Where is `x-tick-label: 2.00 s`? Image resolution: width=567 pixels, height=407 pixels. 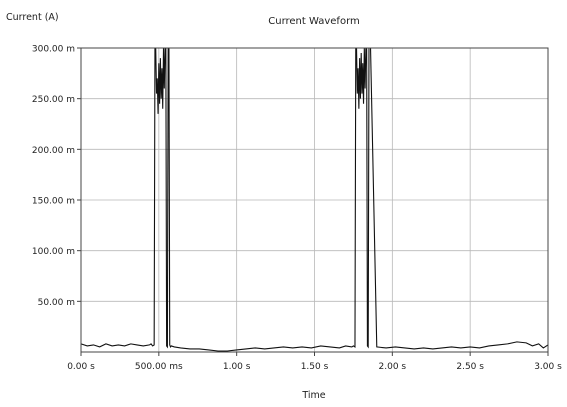
x-tick-label: 2.00 s is located at coordinates (393, 367).